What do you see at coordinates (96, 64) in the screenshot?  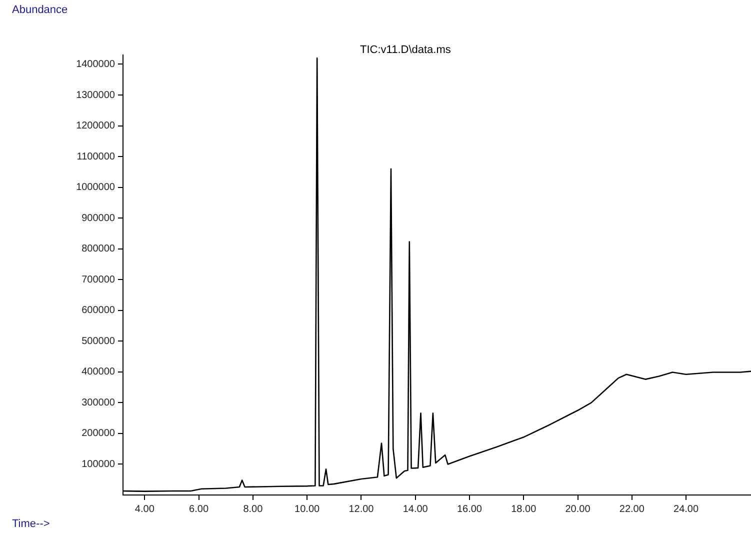 I see `y-tick-label: 1400000` at bounding box center [96, 64].